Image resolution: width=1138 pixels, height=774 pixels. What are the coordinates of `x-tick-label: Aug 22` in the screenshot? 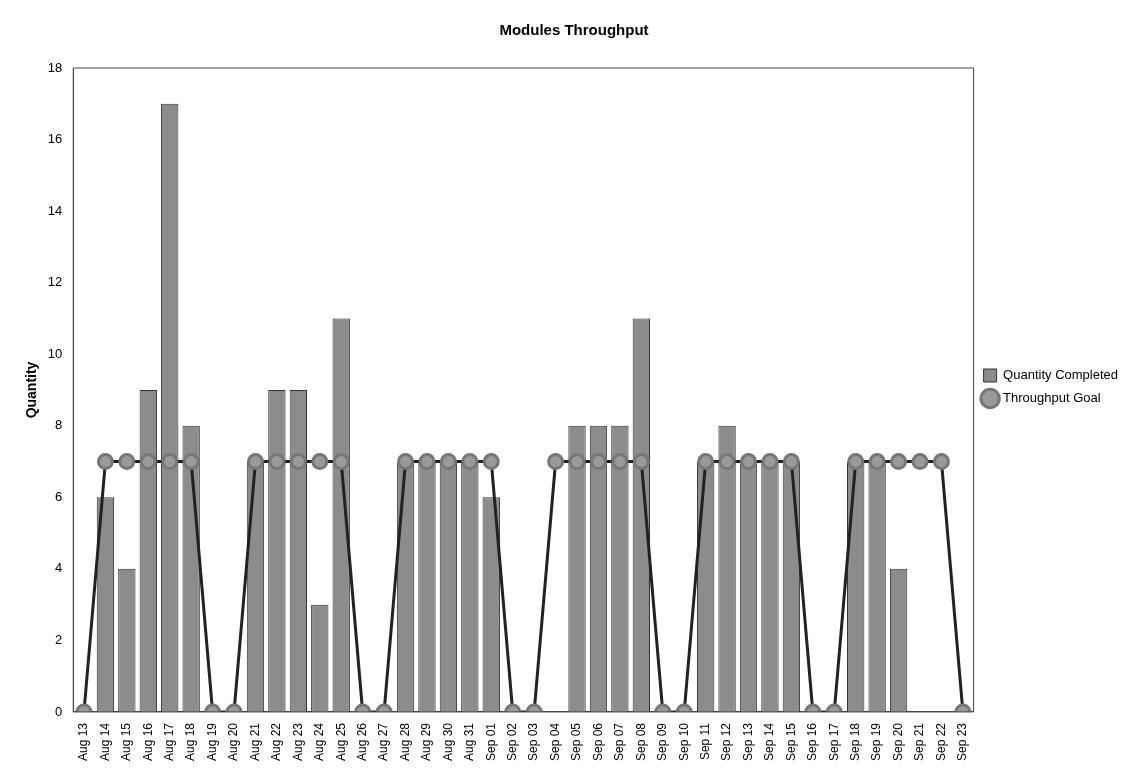 It's located at (276, 742).